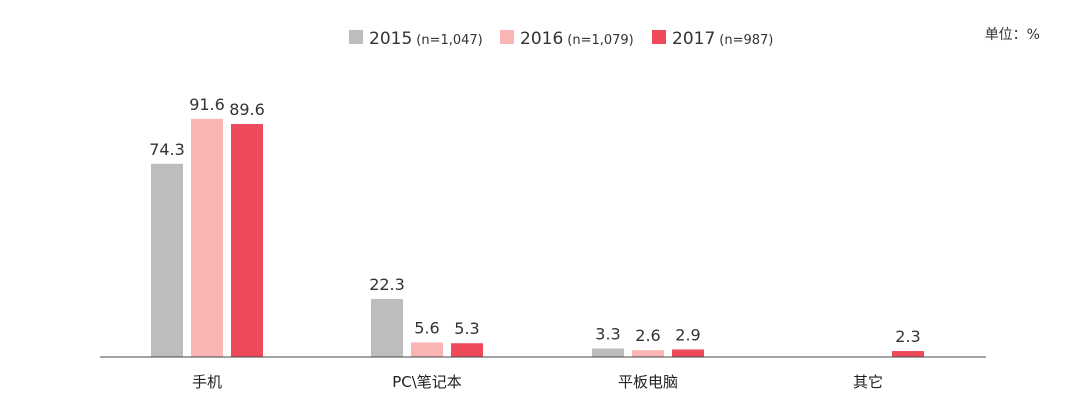 The height and width of the screenshot is (401, 1080). I want to click on legend: 2015 (n=1,047) 2016 (n=1,079) 2017 (n=987), so click(561, 39).